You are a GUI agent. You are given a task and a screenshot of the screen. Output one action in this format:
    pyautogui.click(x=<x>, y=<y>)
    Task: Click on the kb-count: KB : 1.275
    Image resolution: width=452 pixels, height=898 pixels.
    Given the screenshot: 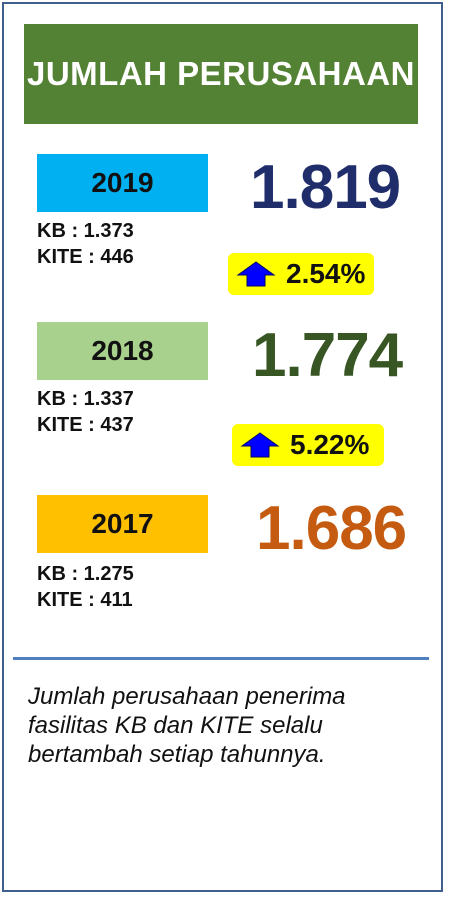 What is the action you would take?
    pyautogui.click(x=85, y=574)
    